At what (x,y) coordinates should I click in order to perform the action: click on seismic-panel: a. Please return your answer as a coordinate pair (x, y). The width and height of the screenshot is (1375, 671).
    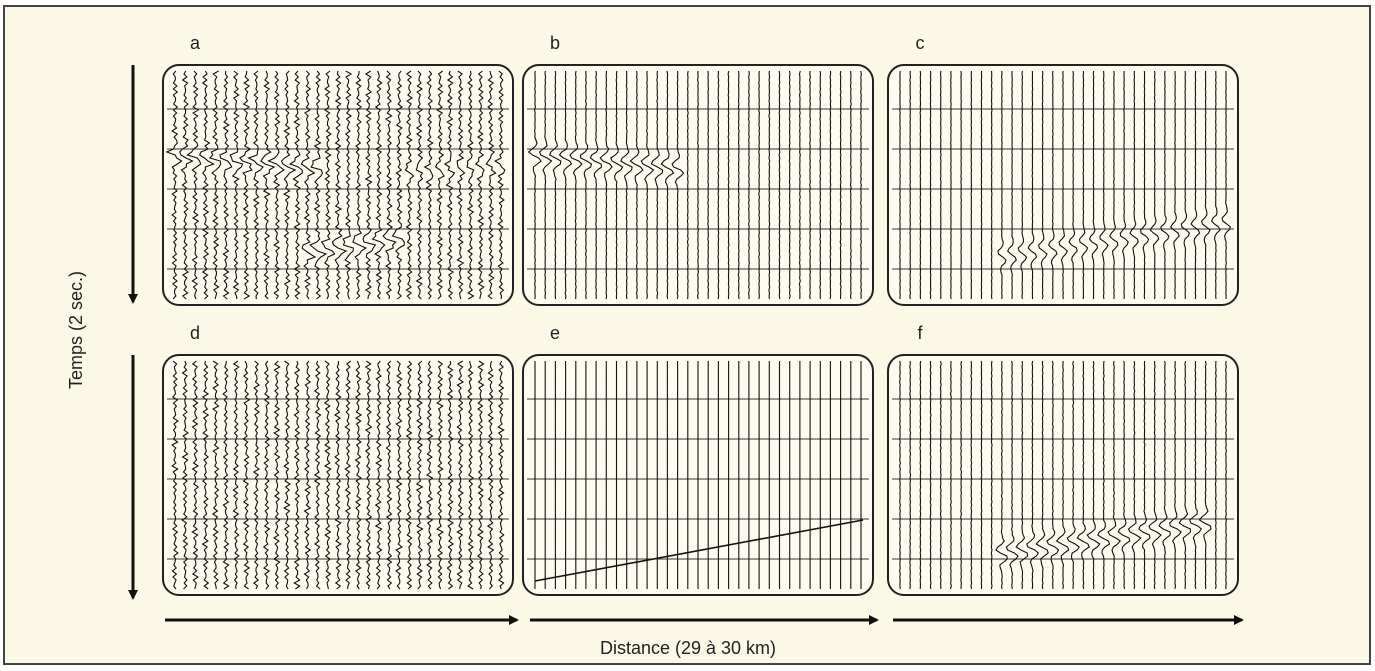
    Looking at the image, I should click on (338, 169).